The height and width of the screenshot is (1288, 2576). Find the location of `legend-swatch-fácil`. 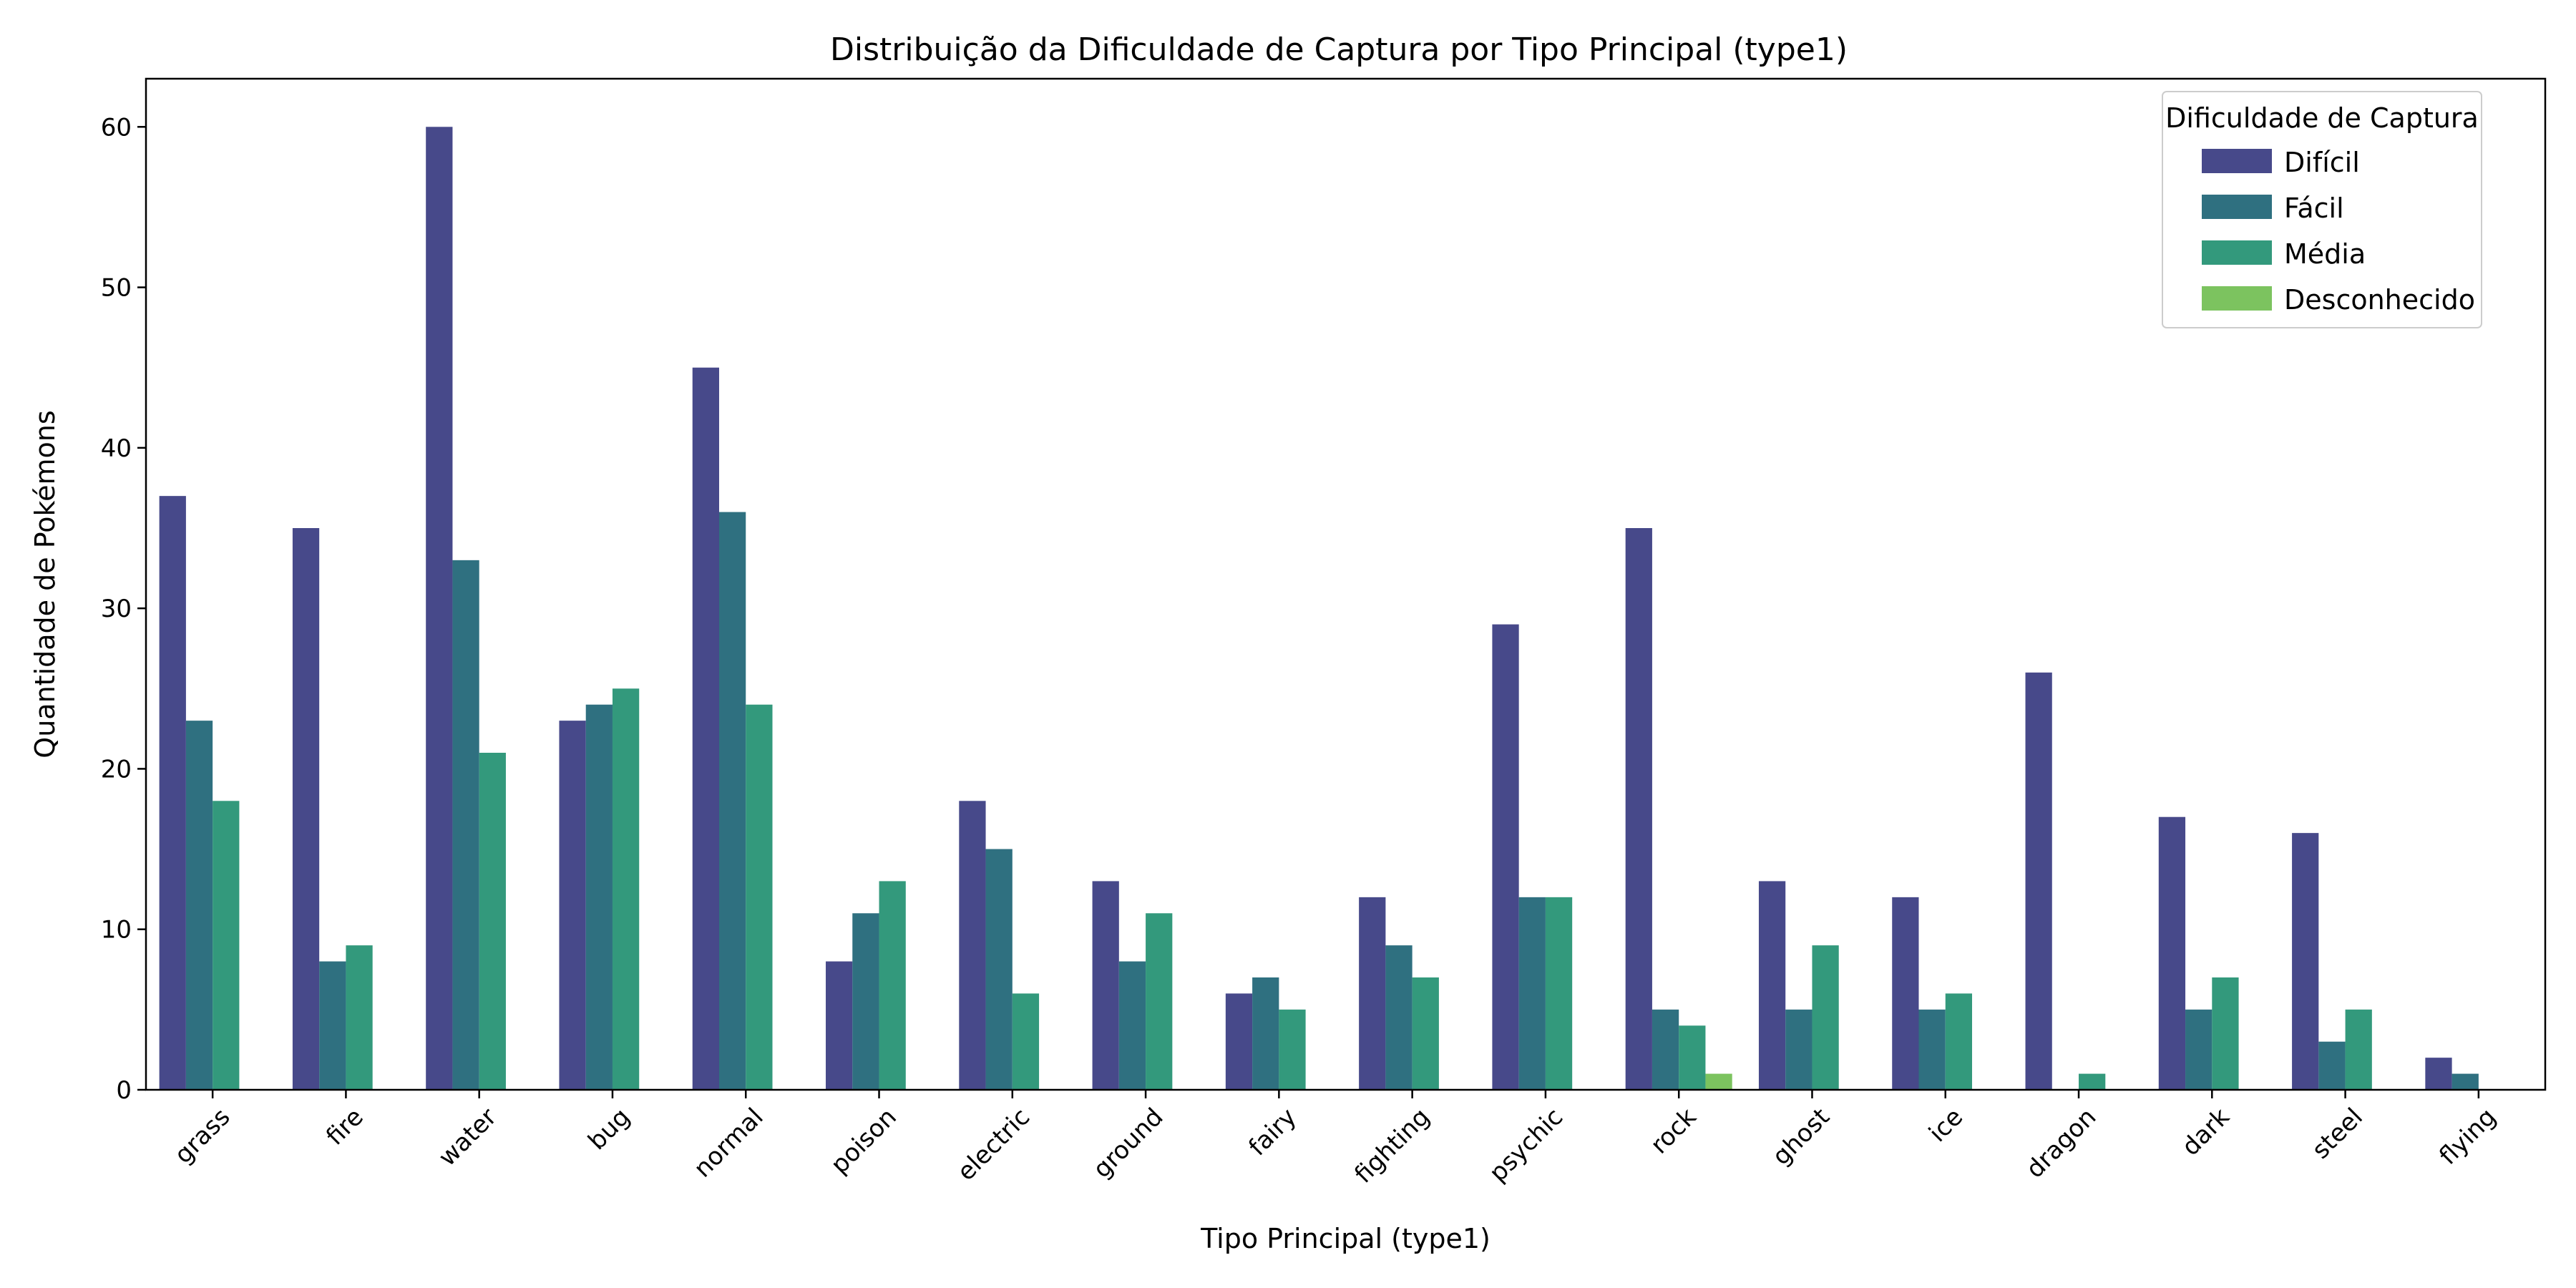

legend-swatch-fácil is located at coordinates (2237, 207).